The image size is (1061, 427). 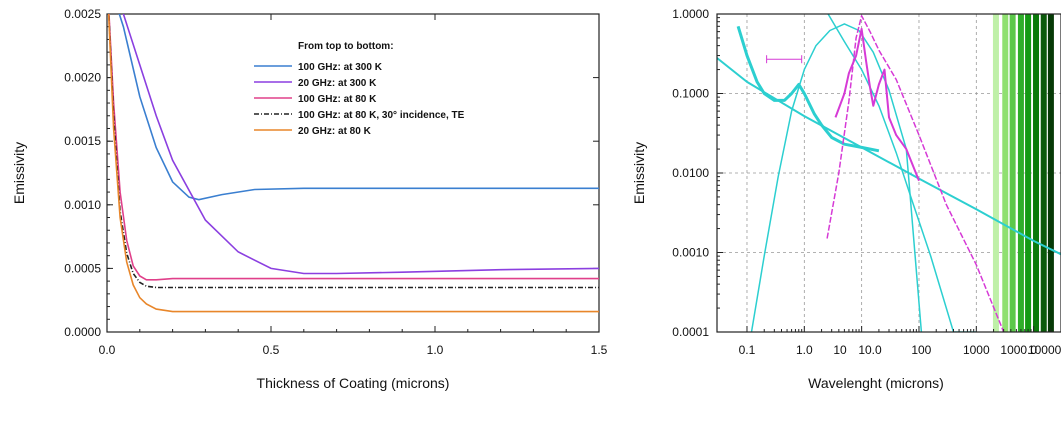 What do you see at coordinates (876, 383) in the screenshot?
I see `right-xlabel: Wavelenght (microns)` at bounding box center [876, 383].